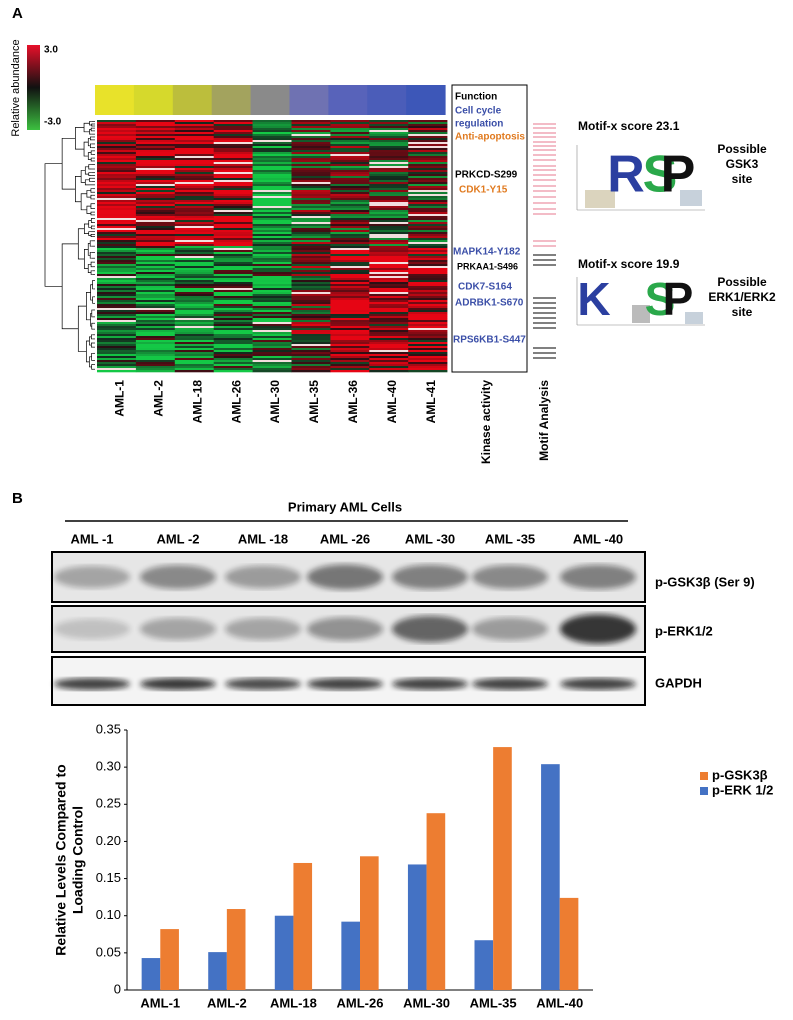 Image resolution: width=793 pixels, height=1020 pixels. What do you see at coordinates (510, 538) in the screenshot?
I see `lane-label: AML -35` at bounding box center [510, 538].